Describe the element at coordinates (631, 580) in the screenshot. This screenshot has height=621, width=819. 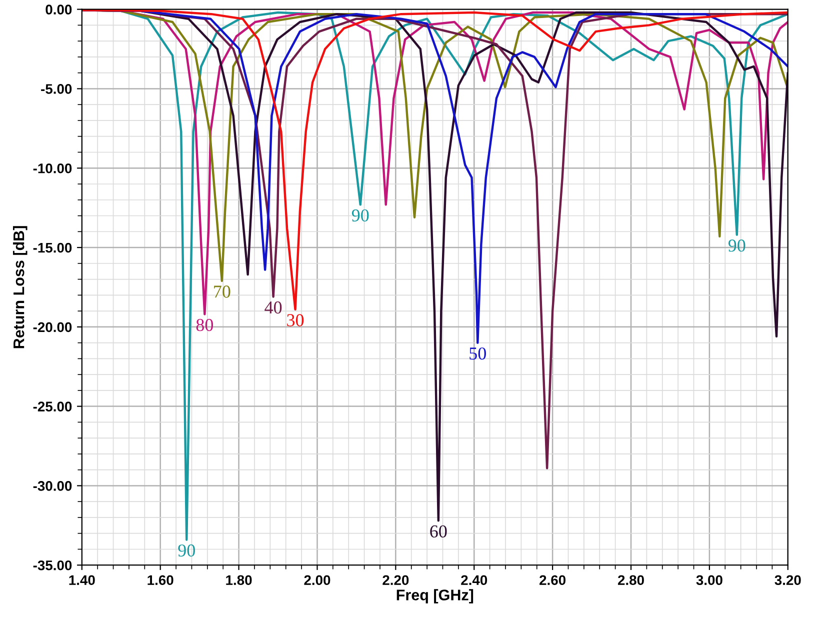
I see `x-tick-label: 2.80` at that location.